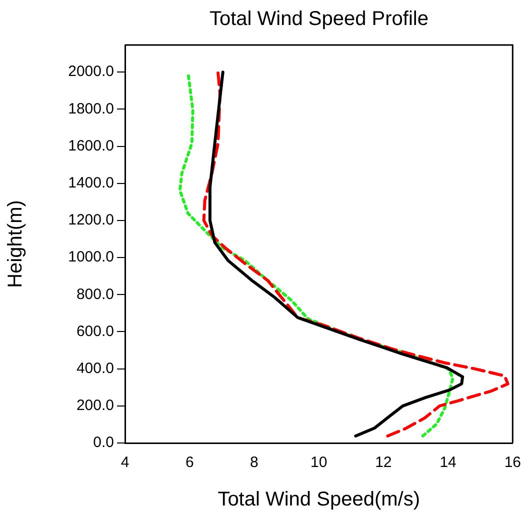 The height and width of the screenshot is (516, 524). I want to click on y-axis-title: Height(m), so click(15, 244).